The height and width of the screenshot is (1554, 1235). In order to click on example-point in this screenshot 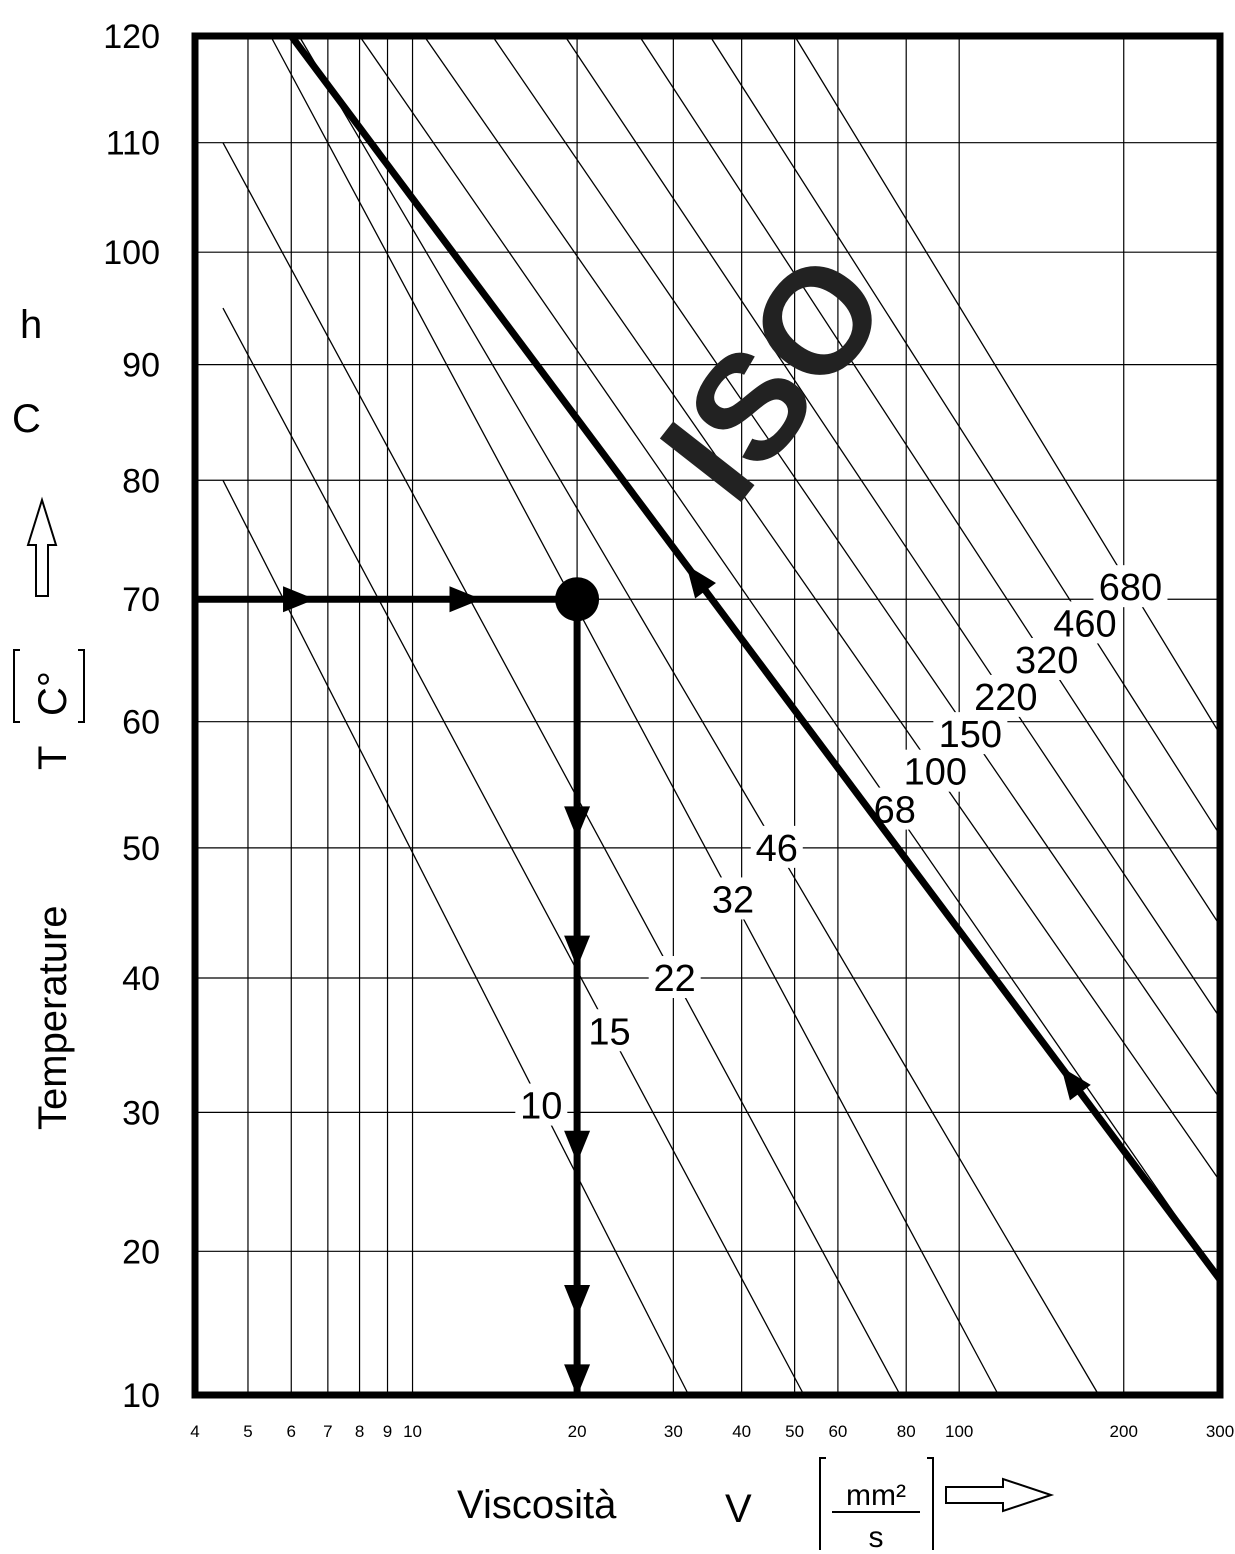, I will do `click(577, 599)`.